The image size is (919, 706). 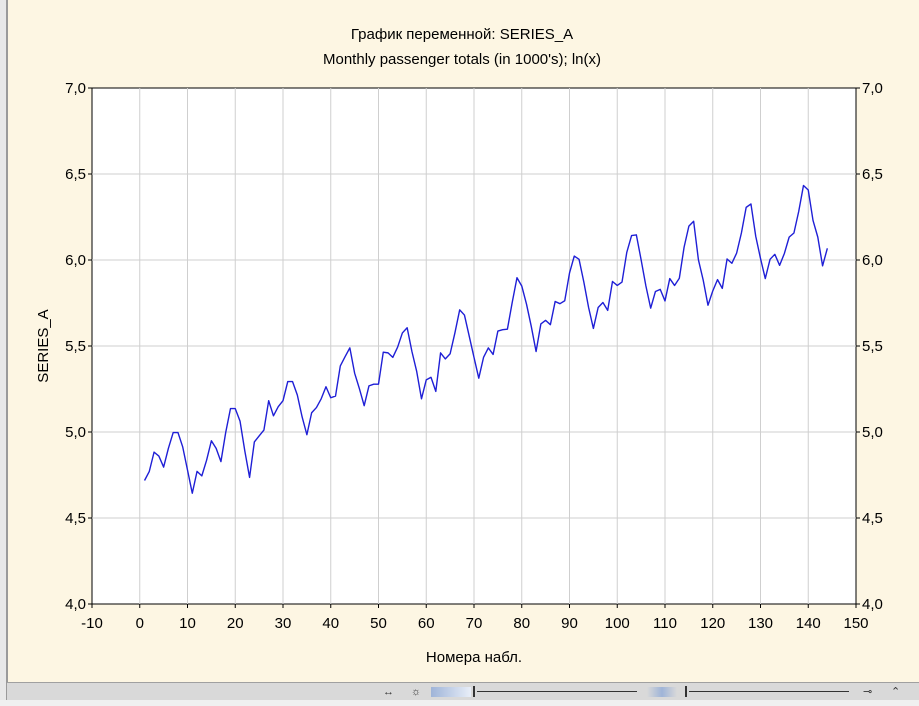 I want to click on status-bar: ↔ ☼ ⊸ ⌃, so click(x=463, y=691).